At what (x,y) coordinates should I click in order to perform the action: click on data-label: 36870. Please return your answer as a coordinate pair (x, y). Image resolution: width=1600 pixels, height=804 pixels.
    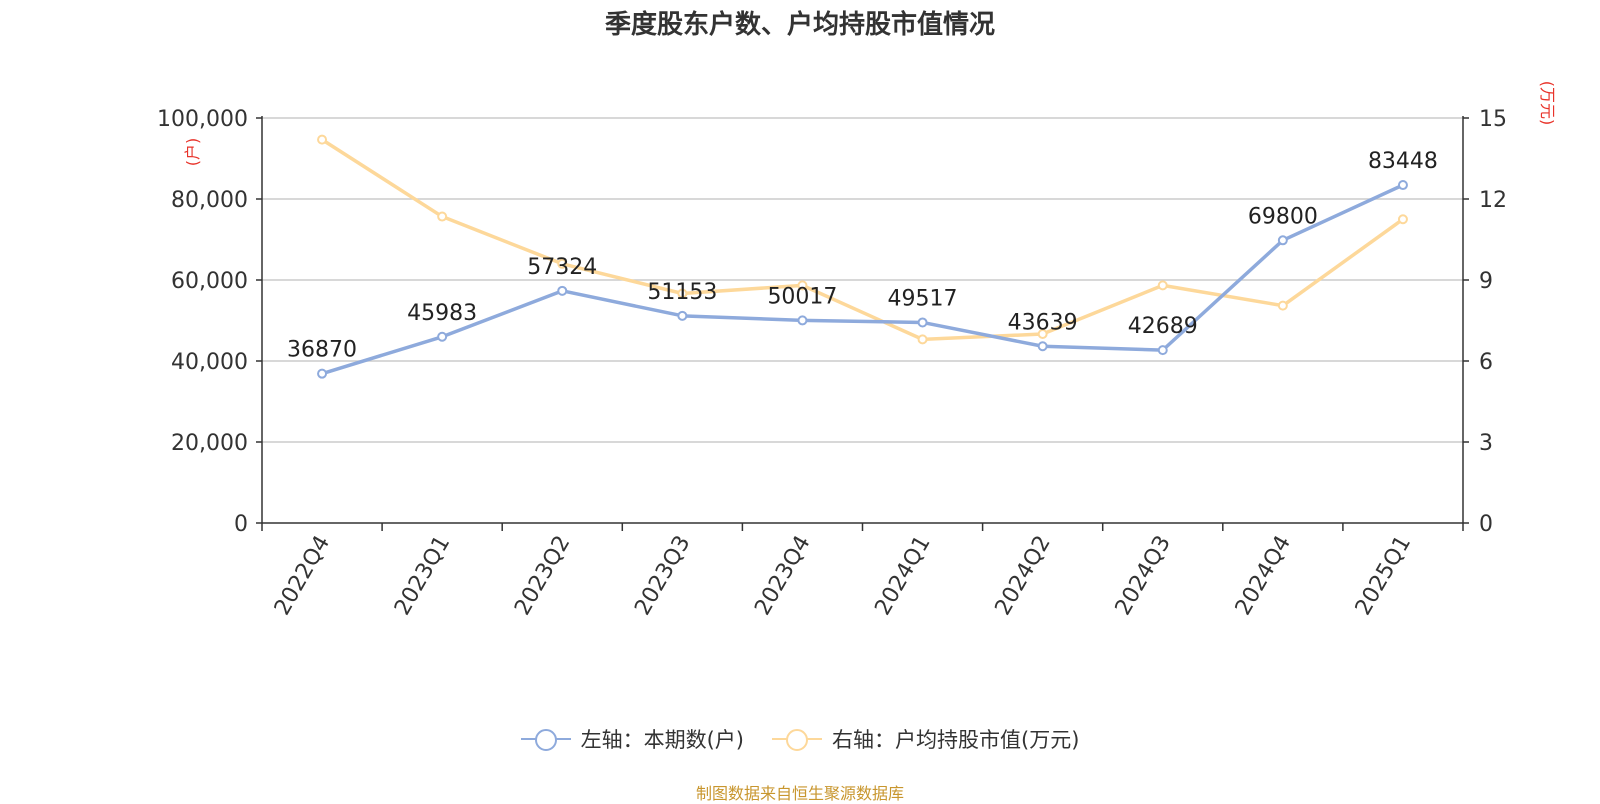
    Looking at the image, I should click on (322, 350).